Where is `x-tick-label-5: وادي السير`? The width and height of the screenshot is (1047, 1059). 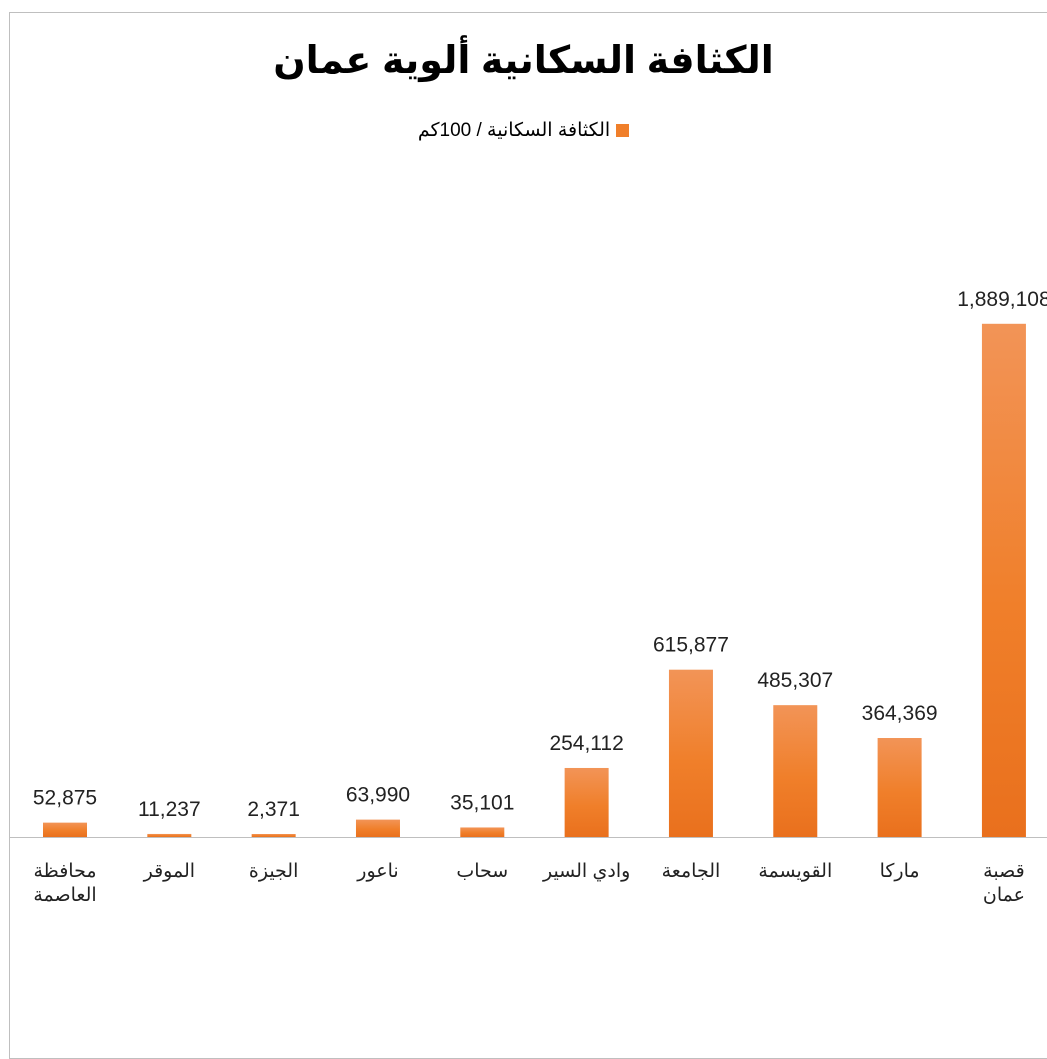 x-tick-label-5: وادي السير is located at coordinates (587, 872).